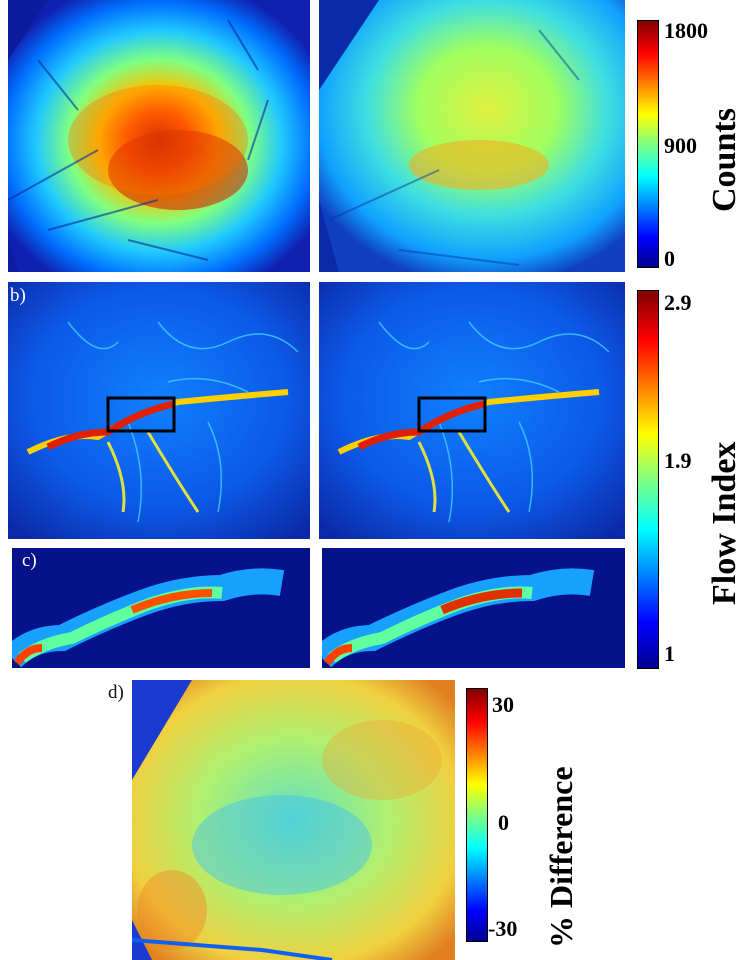 The height and width of the screenshot is (960, 750). Describe the element at coordinates (452, 414) in the screenshot. I see `roi-box-right` at that location.